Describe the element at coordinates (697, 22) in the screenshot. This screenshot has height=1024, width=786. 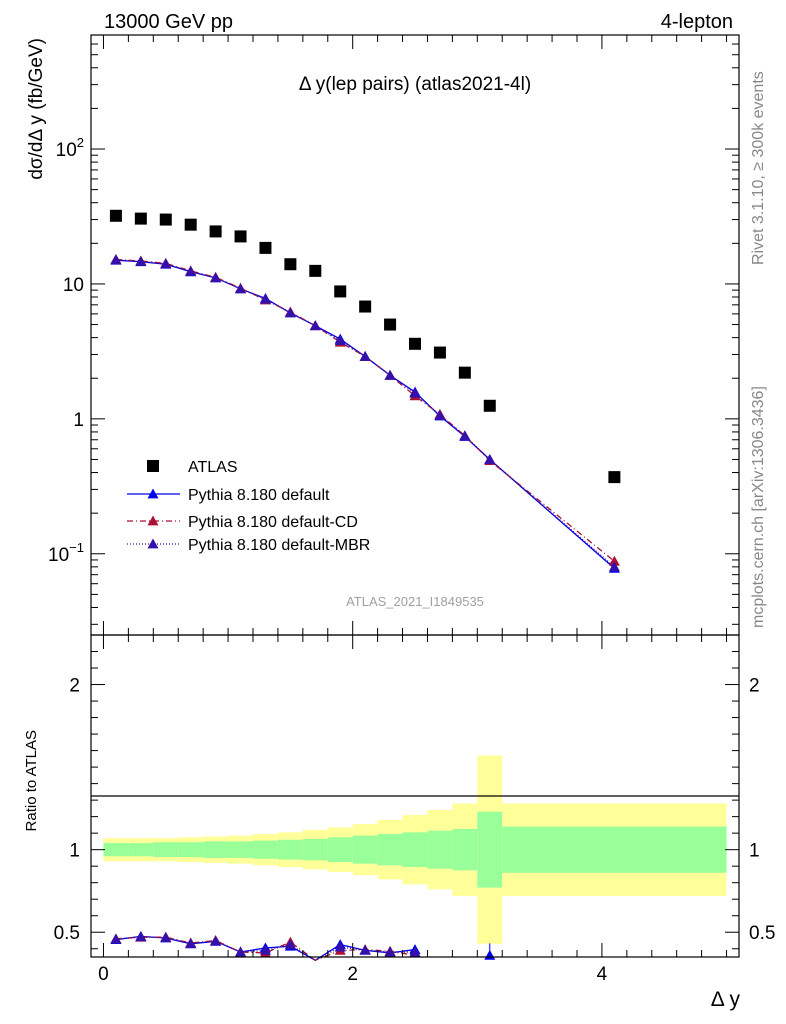
I see `header-right: 4-lepton` at that location.